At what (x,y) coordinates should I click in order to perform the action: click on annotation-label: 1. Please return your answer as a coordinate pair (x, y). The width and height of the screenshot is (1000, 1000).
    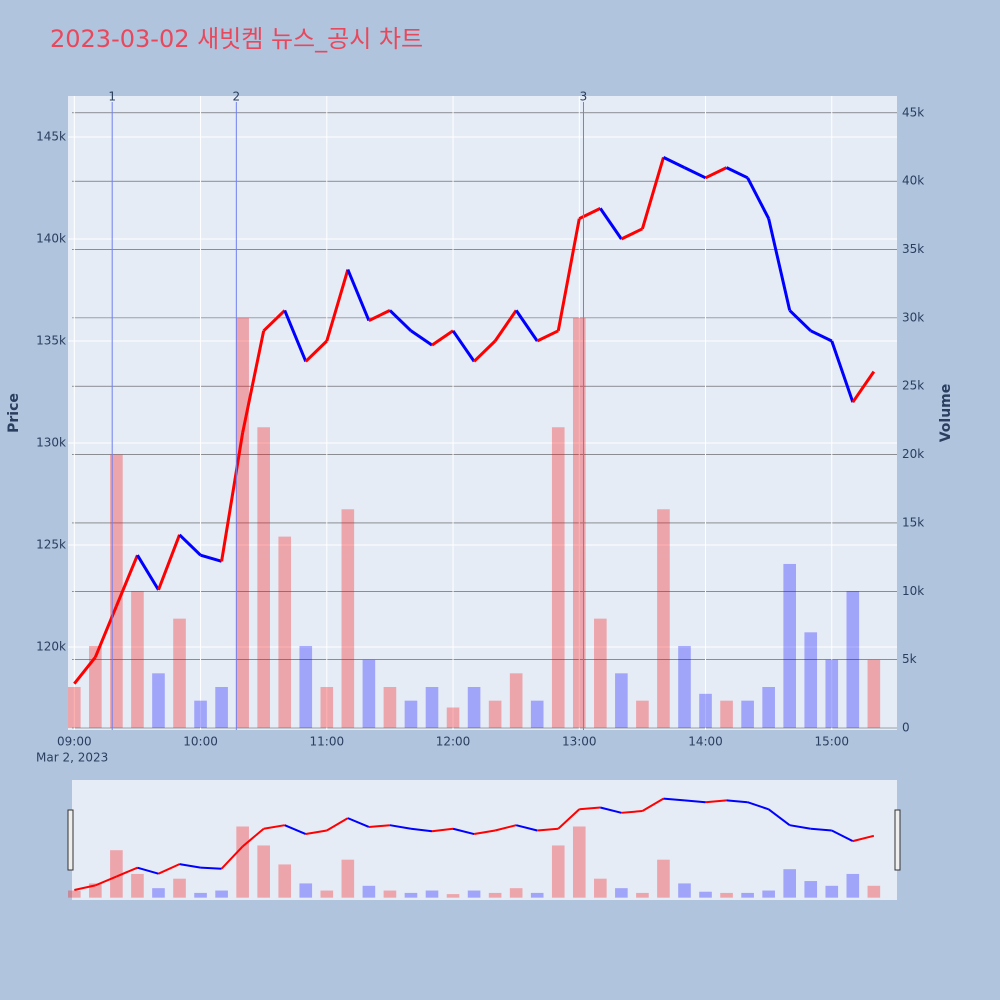
    Looking at the image, I should click on (112, 97).